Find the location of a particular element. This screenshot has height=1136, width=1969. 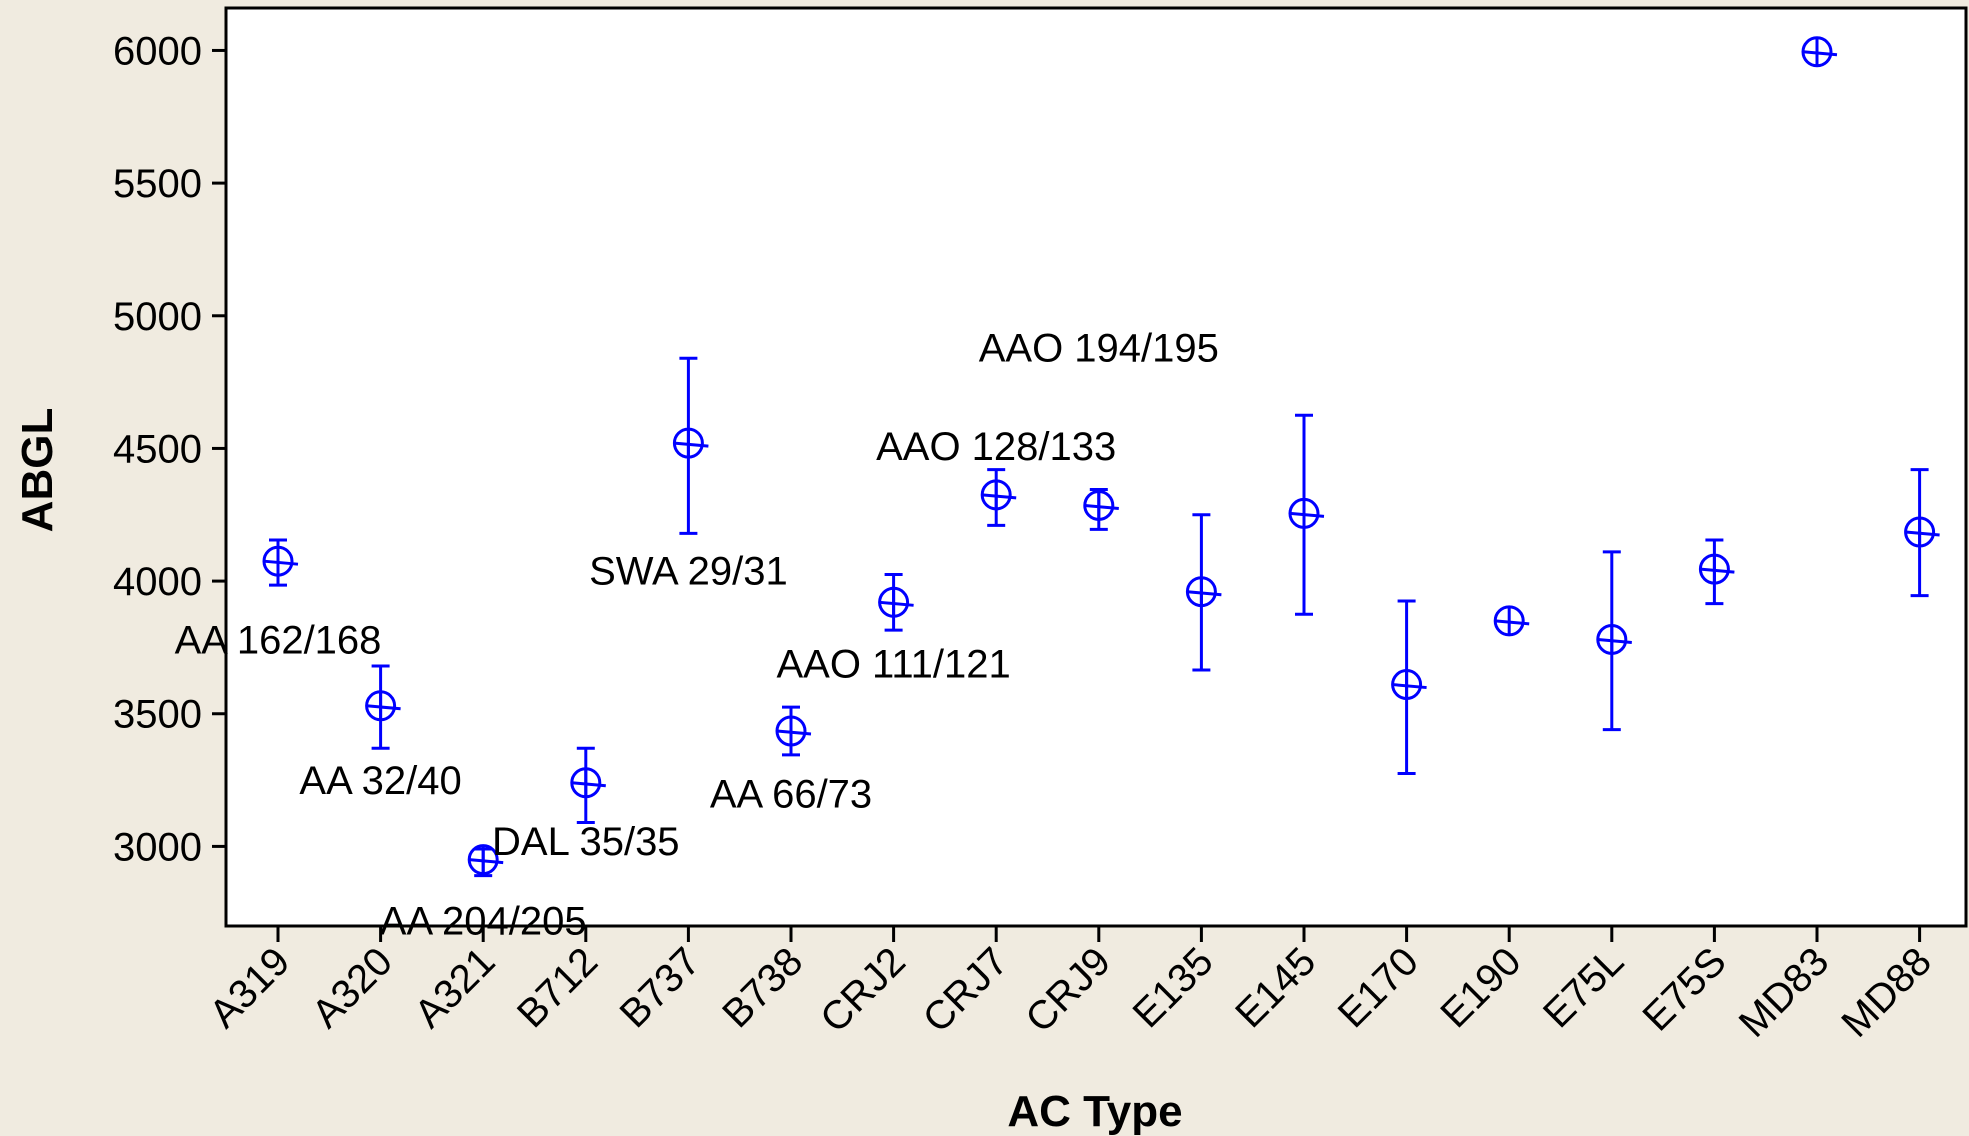

y-axis-title: ABGL is located at coordinates (37, 470).